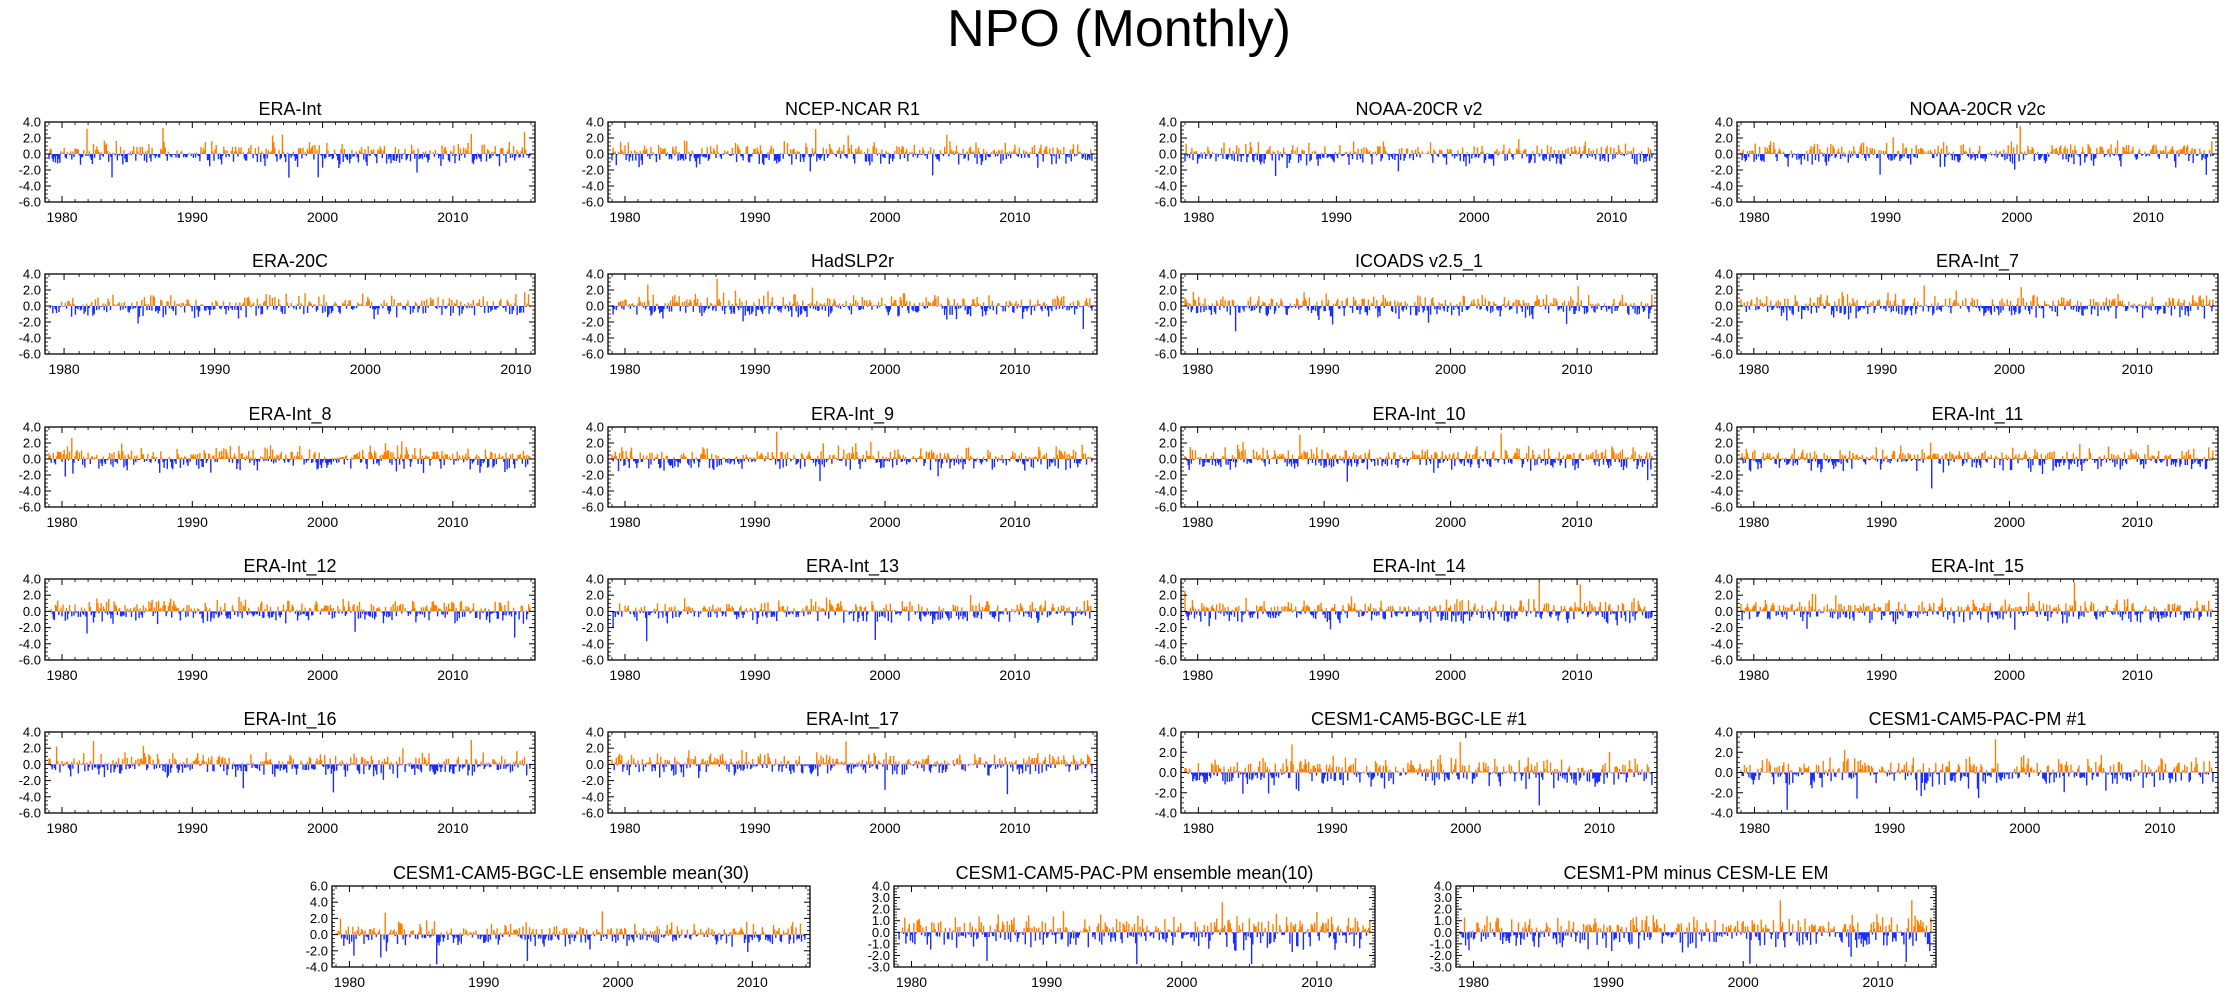 This screenshot has height=1005, width=2238. I want to click on panel-title: ERA-20C, so click(290, 261).